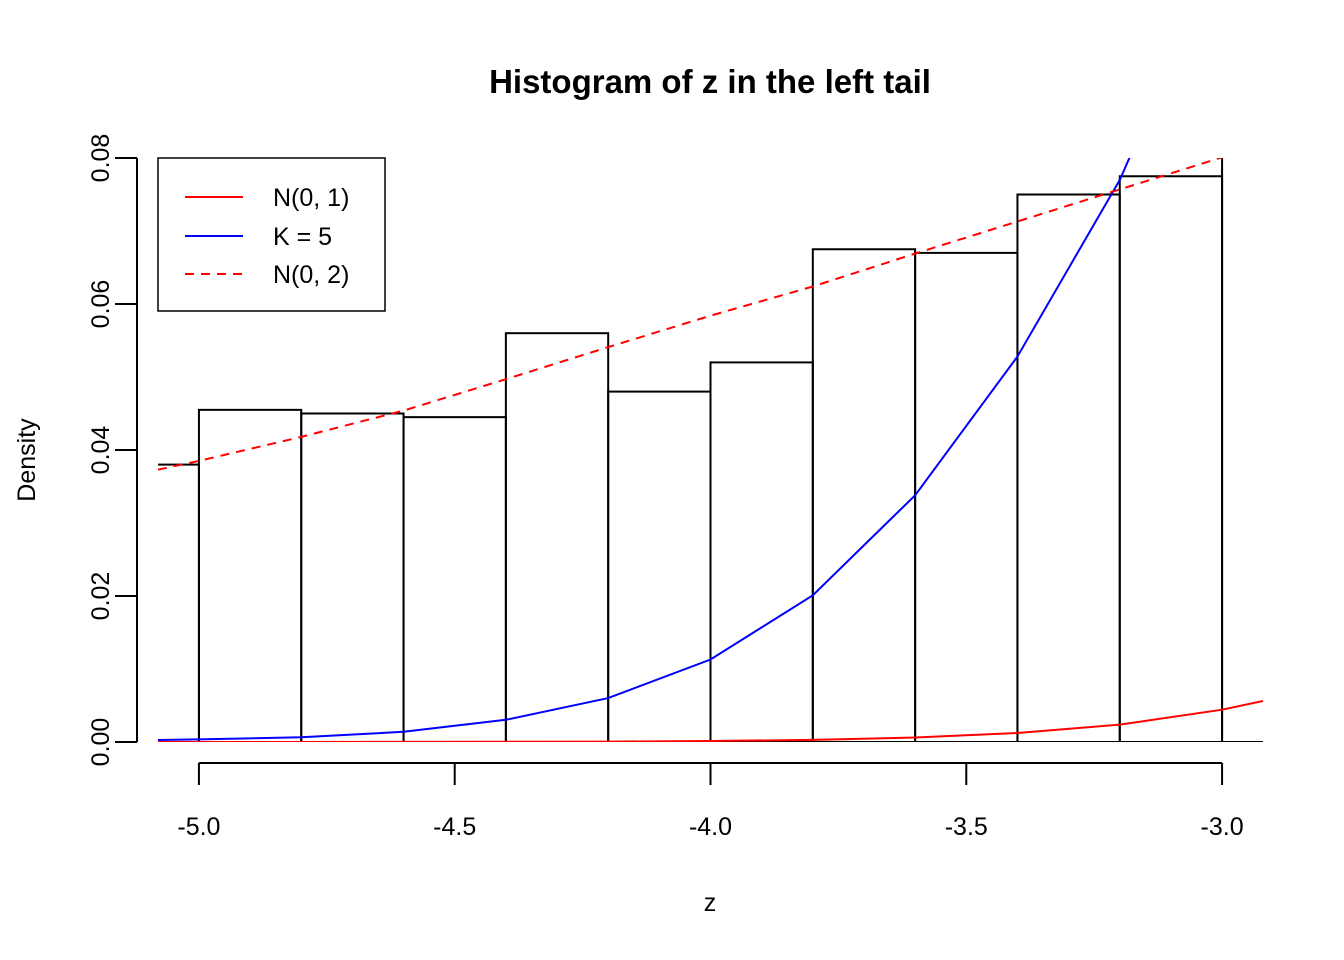 Image resolution: width=1344 pixels, height=960 pixels. What do you see at coordinates (710, 903) in the screenshot?
I see `x-axis-label: z` at bounding box center [710, 903].